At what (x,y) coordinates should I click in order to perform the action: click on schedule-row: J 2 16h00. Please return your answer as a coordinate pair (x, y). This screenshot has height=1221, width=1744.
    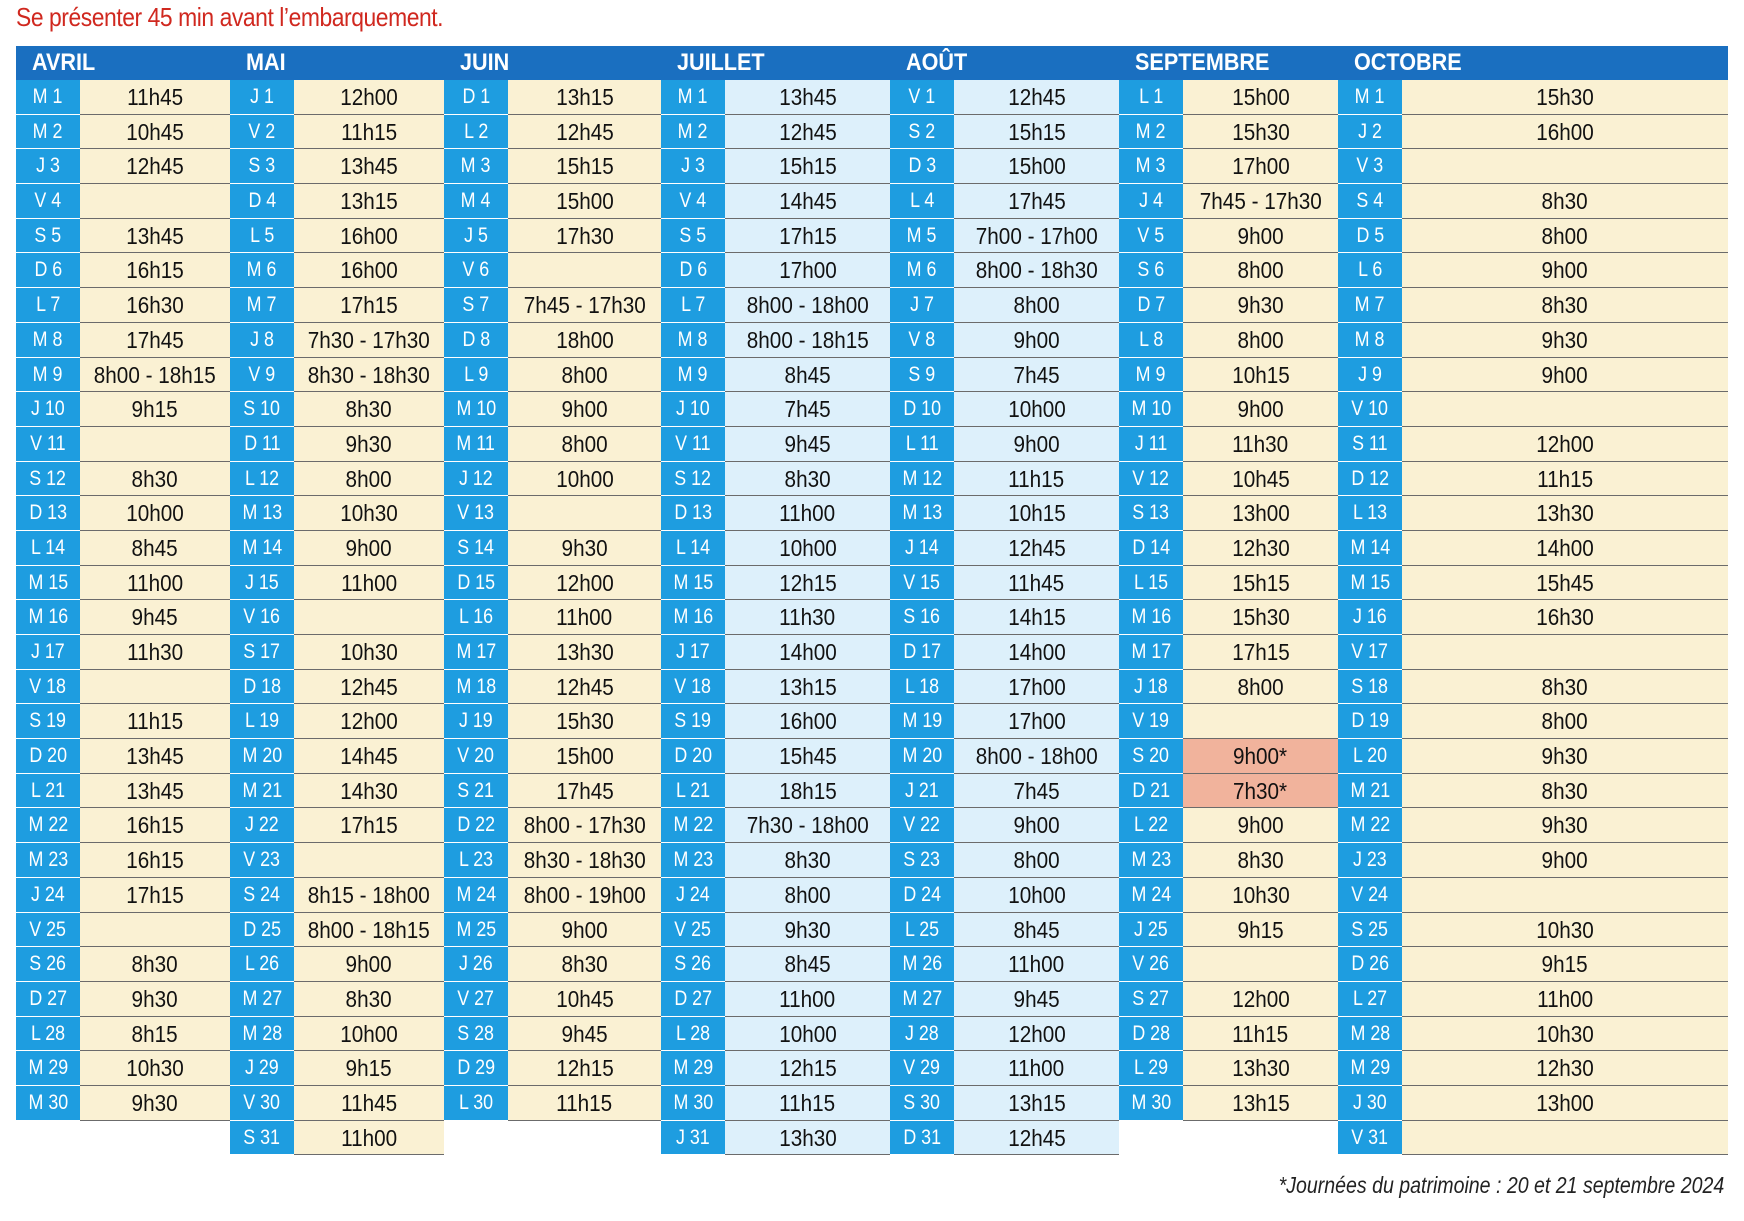
    Looking at the image, I should click on (1533, 132).